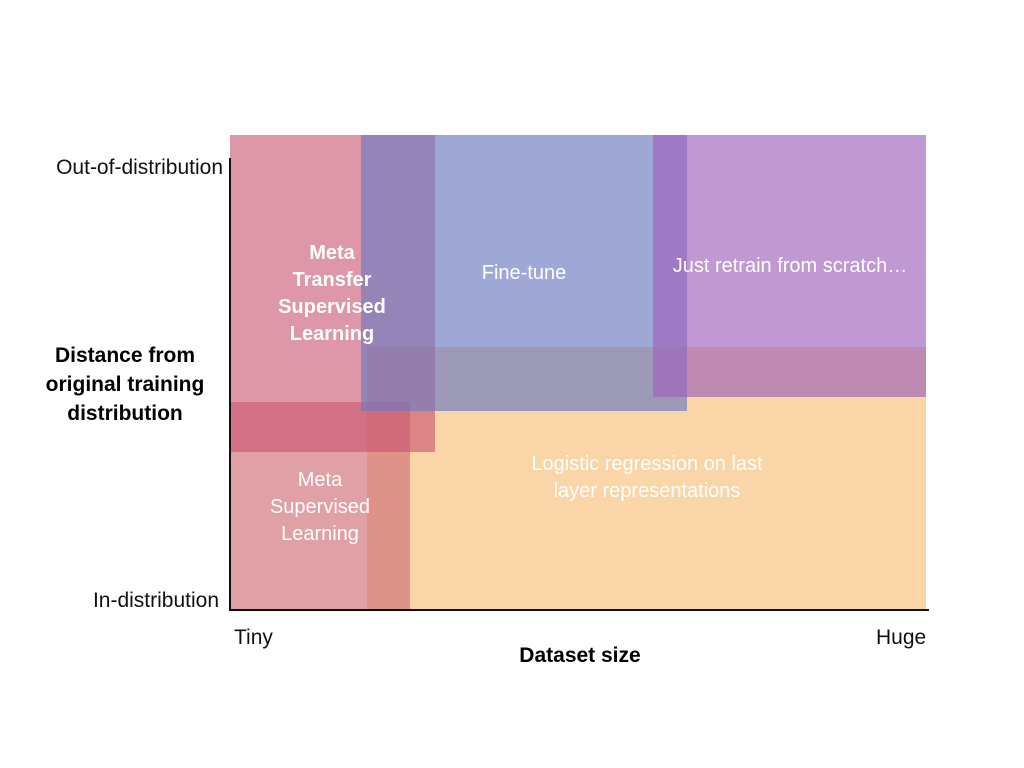 This screenshot has width=1024, height=768. What do you see at coordinates (580, 655) in the screenshot?
I see `x-axis-title: Dataset size` at bounding box center [580, 655].